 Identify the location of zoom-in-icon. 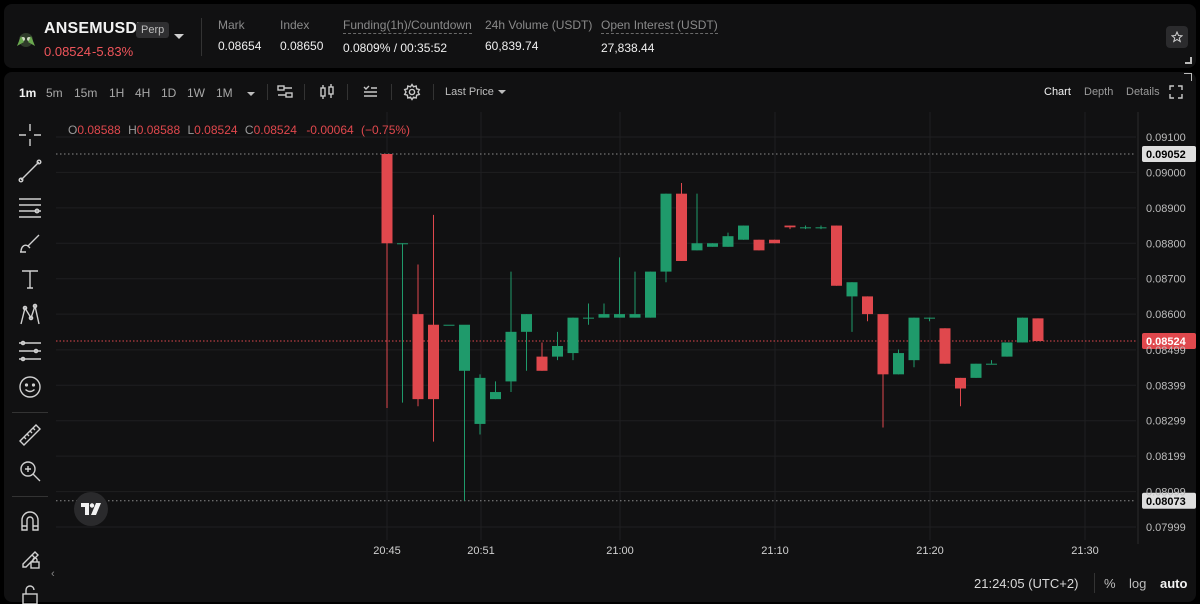
(30, 471).